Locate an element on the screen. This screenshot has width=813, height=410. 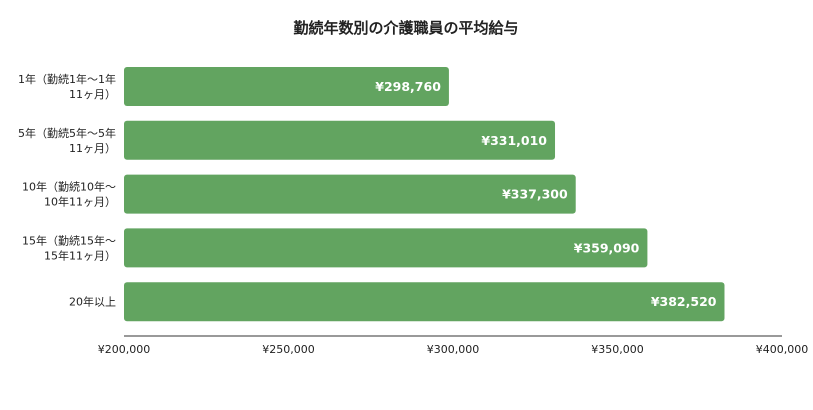
category-label-1-line-2: 11ヶ月） is located at coordinates (92, 94).